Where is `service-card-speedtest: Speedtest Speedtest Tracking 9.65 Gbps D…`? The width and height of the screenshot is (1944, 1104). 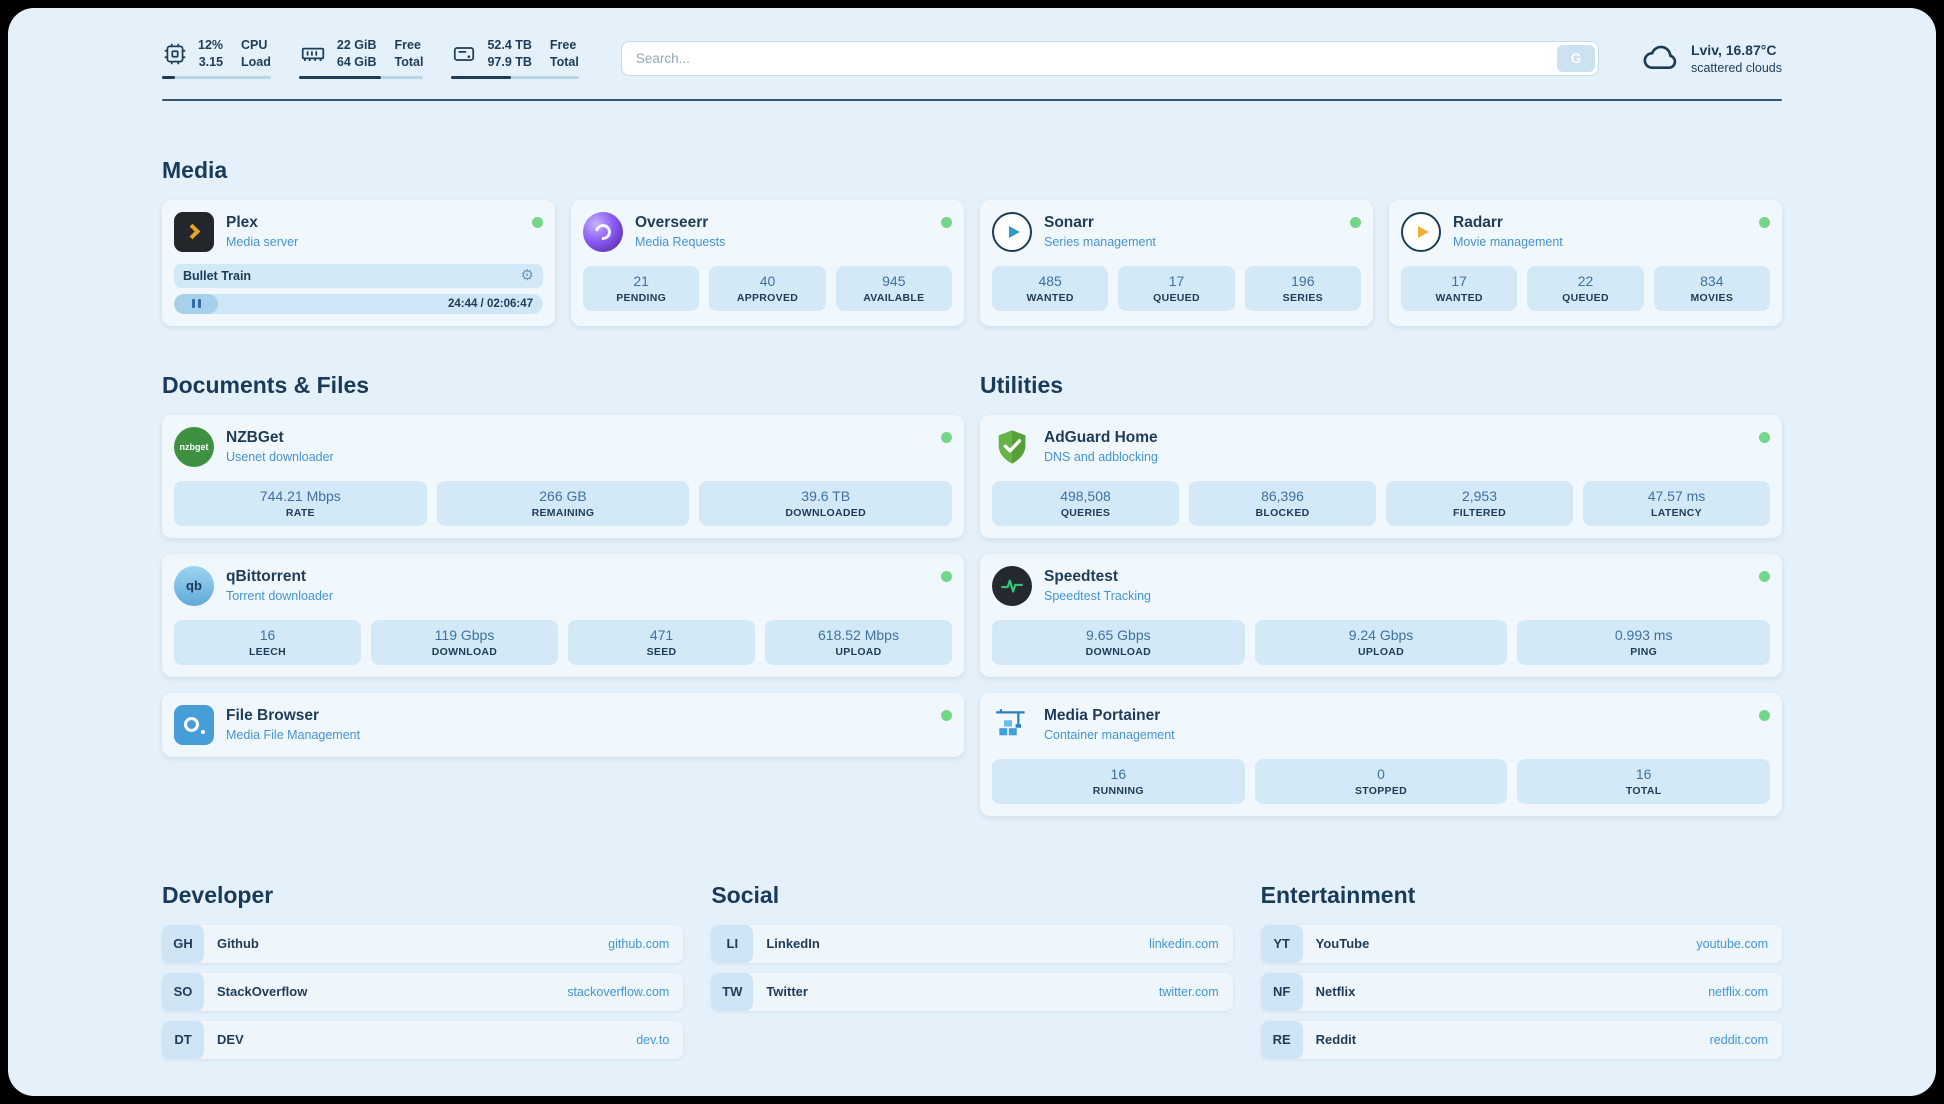 service-card-speedtest: Speedtest Speedtest Tracking 9.65 Gbps D… is located at coordinates (1381, 615).